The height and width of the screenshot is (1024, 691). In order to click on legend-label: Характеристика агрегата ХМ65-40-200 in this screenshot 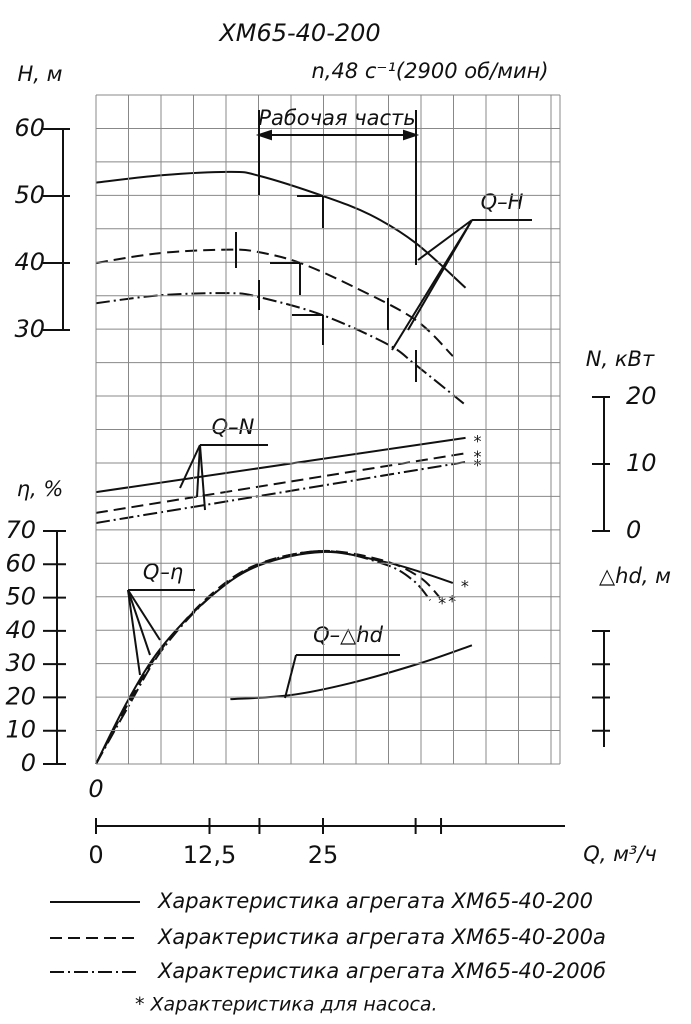, I will do `click(375, 901)`.